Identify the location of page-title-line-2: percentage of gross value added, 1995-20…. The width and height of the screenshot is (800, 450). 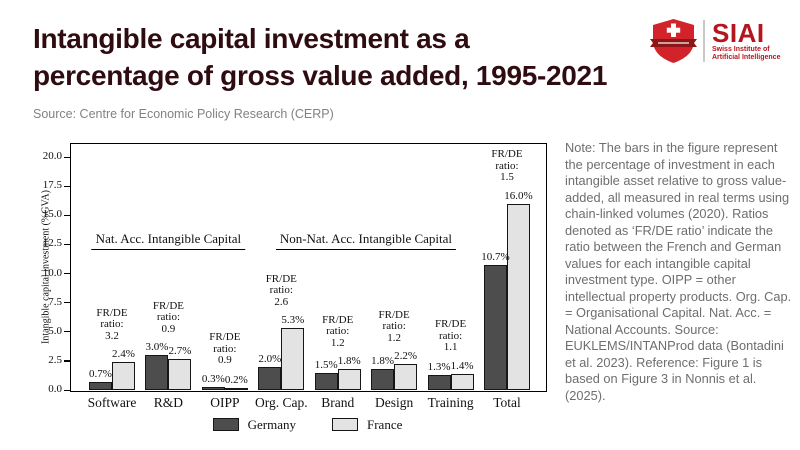
(320, 75).